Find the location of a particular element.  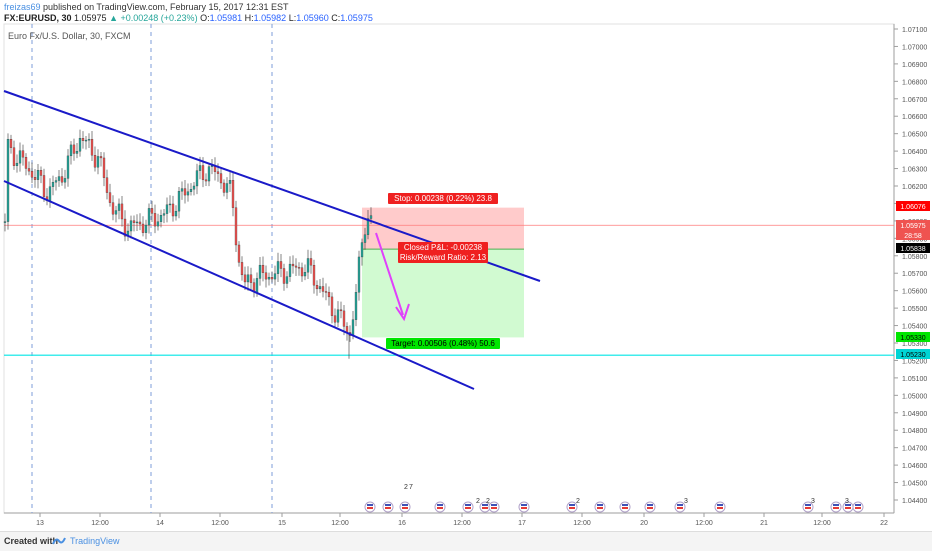

rr-label-bg is located at coordinates (443, 257).